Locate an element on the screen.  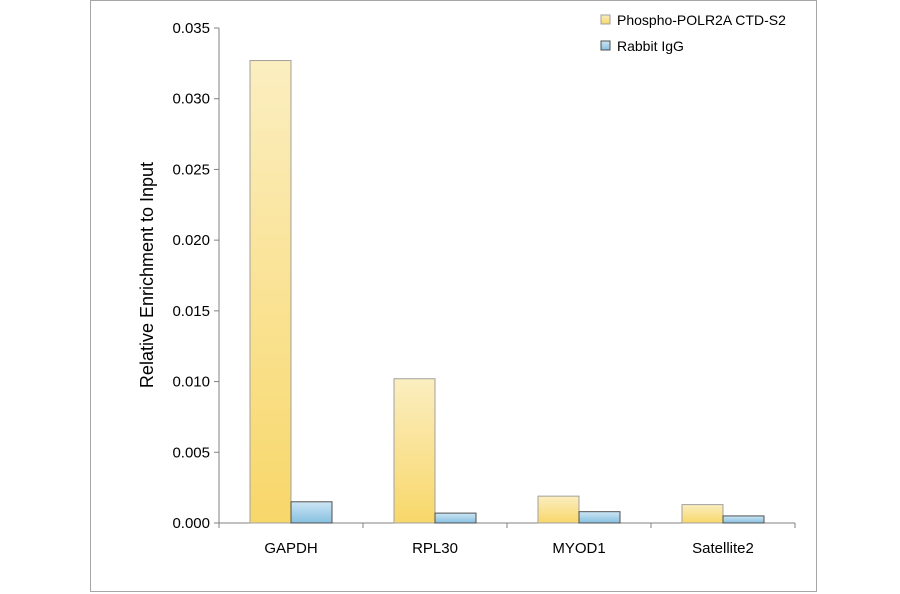
y-tick-label: 0.005 is located at coordinates (191, 452).